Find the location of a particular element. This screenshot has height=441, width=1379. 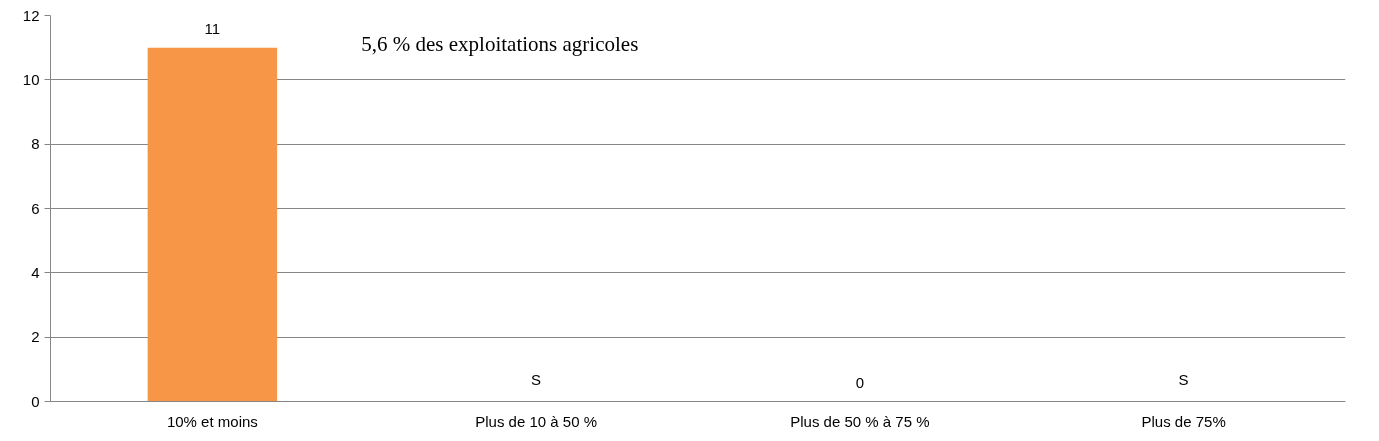

data-label: 11 is located at coordinates (212, 28).